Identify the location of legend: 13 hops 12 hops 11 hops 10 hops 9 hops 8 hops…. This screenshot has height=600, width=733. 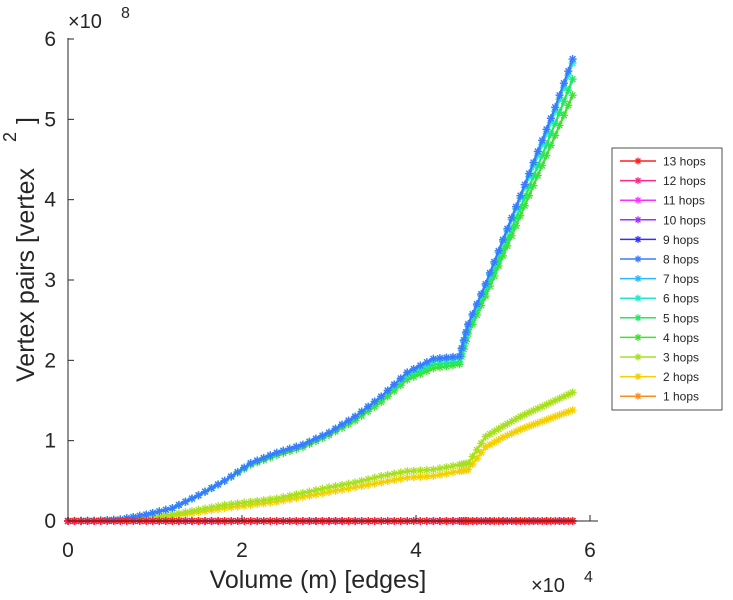
(667, 279).